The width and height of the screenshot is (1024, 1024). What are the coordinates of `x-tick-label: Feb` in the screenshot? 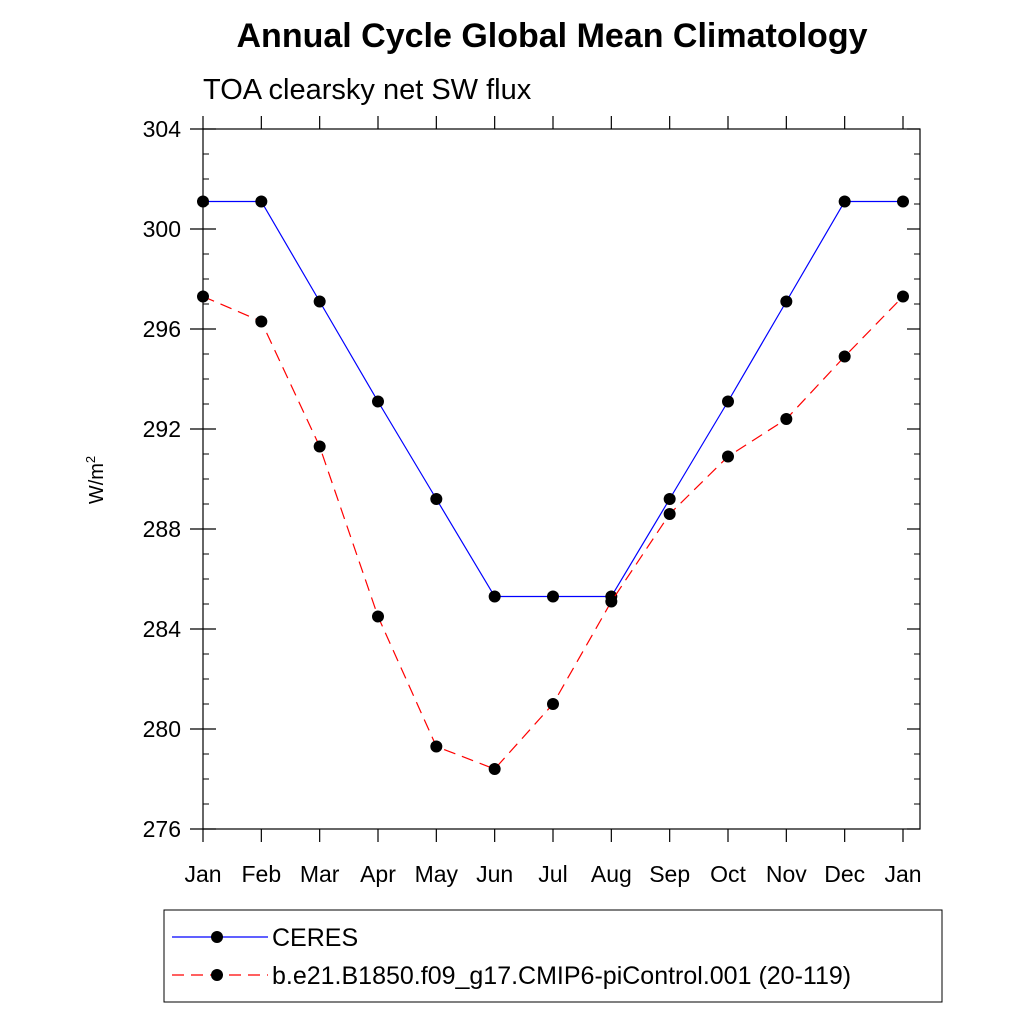 It's located at (262, 874).